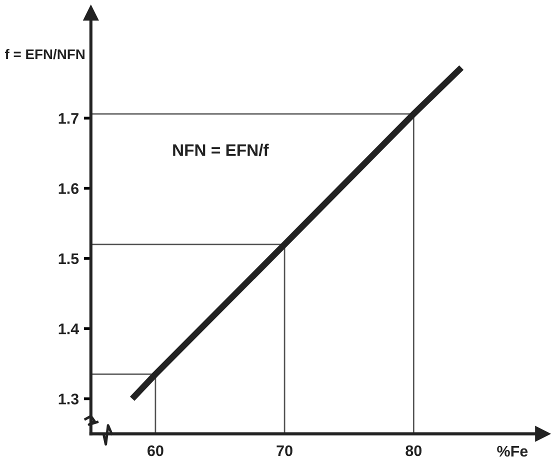  What do you see at coordinates (284, 450) in the screenshot?
I see `x-tick-label: 70` at bounding box center [284, 450].